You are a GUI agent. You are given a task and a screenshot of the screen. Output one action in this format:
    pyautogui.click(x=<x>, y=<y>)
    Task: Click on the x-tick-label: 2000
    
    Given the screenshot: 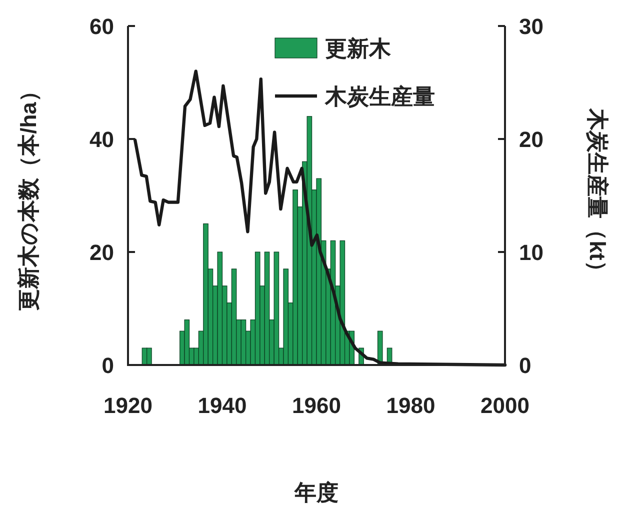 What is the action you would take?
    pyautogui.click(x=505, y=405)
    